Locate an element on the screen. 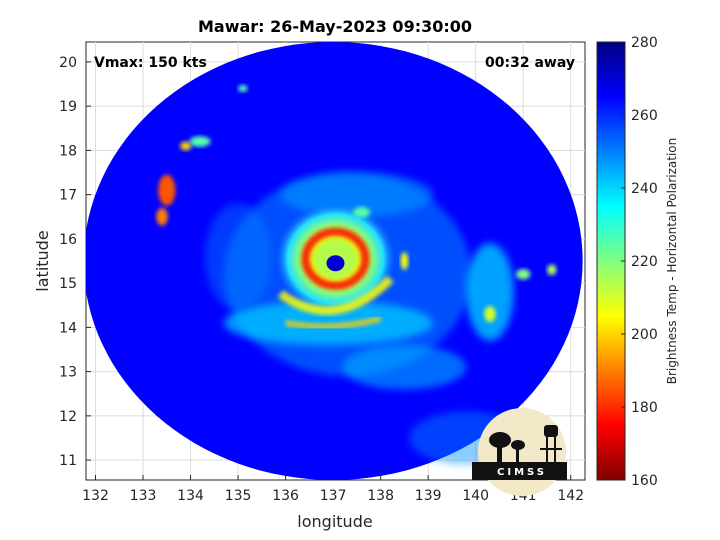 This screenshot has height=540, width=720. y-tick-label: 16 is located at coordinates (68, 240).